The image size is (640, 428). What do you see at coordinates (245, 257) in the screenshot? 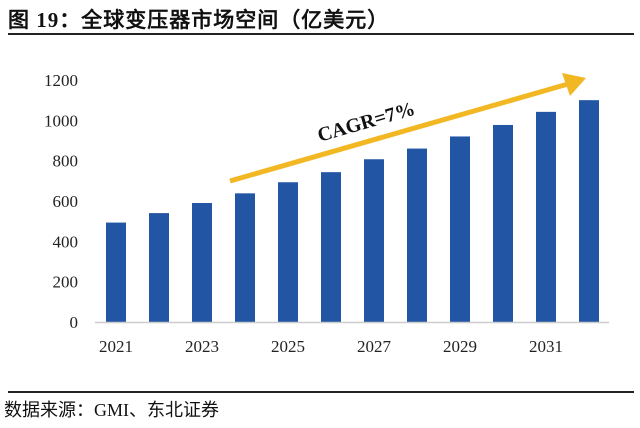
I see `bar-2024` at bounding box center [245, 257].